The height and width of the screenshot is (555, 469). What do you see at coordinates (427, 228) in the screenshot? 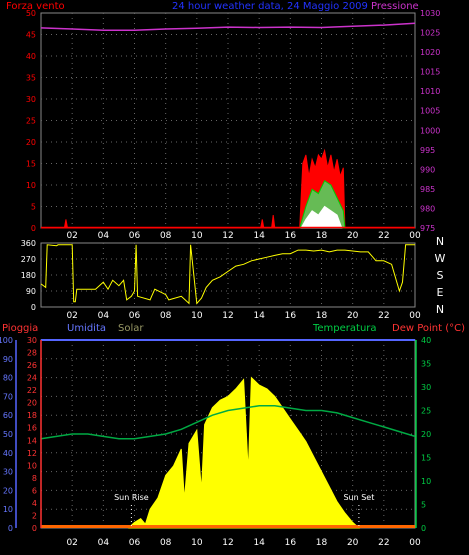
I see `pressure-y-tick-label: 975` at bounding box center [427, 228].